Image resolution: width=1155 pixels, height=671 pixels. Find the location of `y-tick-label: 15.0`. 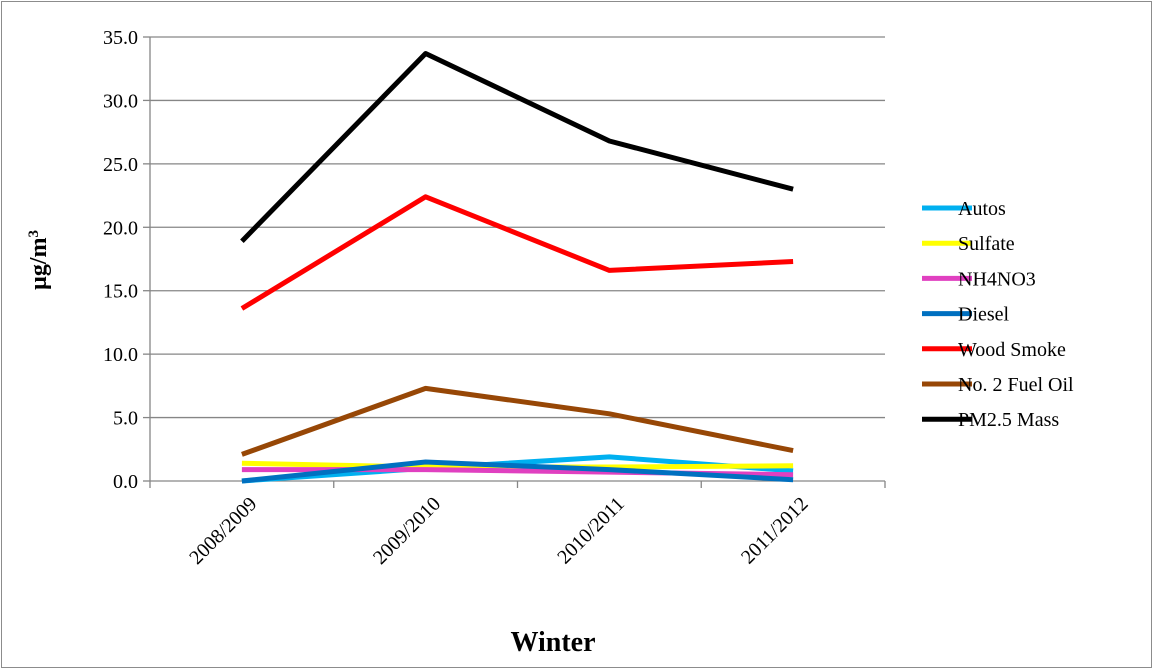

y-tick-label: 15.0 is located at coordinates (120, 292).